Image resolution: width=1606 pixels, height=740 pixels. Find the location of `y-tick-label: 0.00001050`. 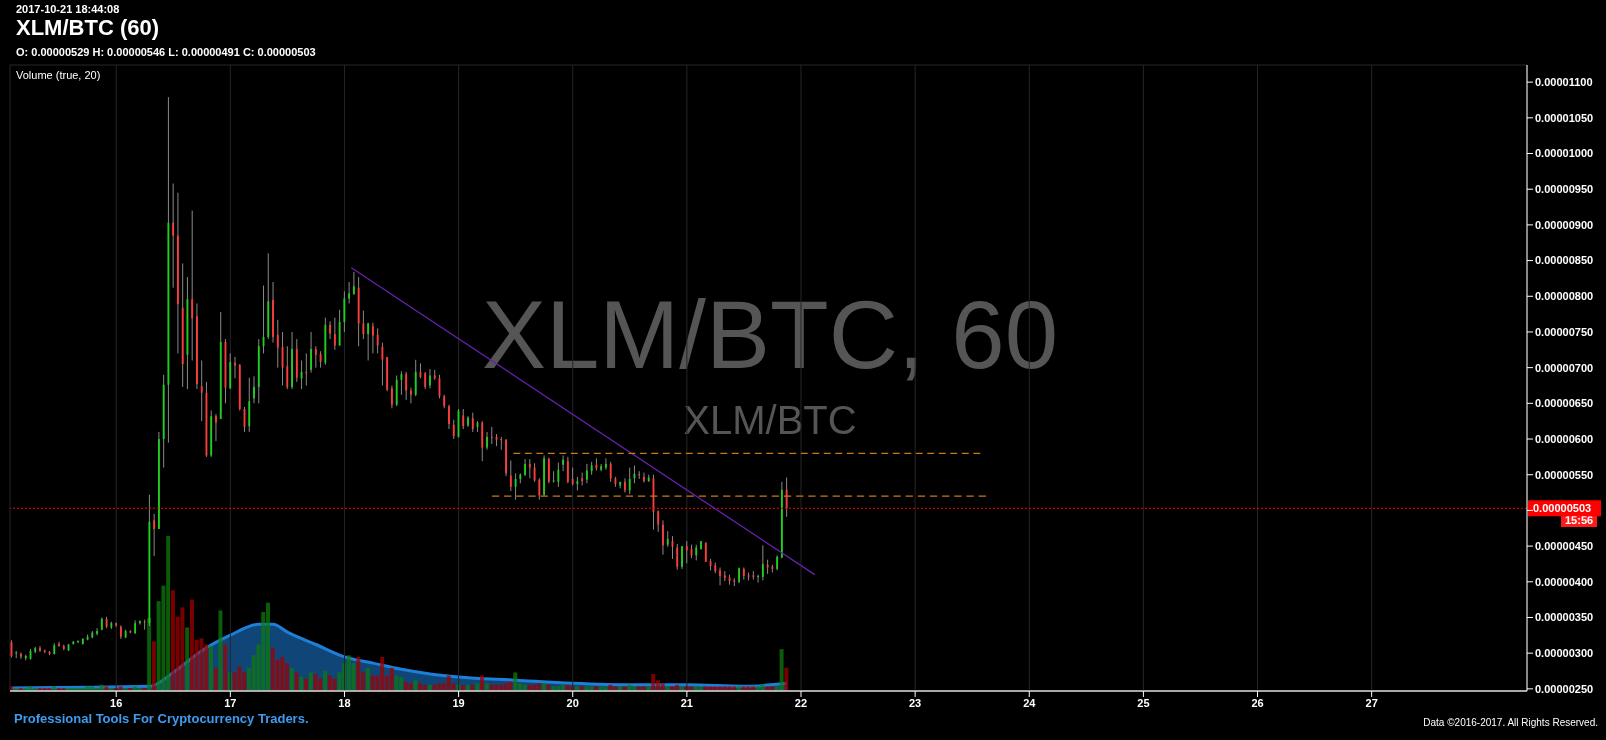

y-tick-label: 0.00001050 is located at coordinates (1564, 117).